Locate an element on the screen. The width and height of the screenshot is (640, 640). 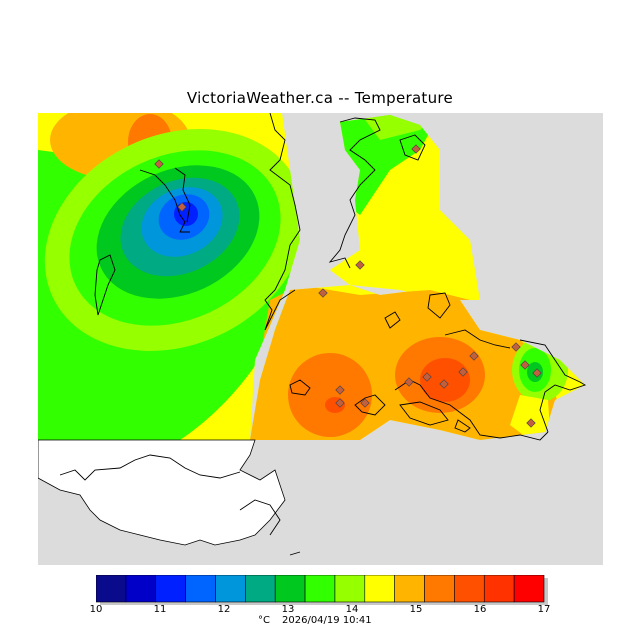
map-title: VictoriaWeather.ca -- Temperature is located at coordinates (320, 98).